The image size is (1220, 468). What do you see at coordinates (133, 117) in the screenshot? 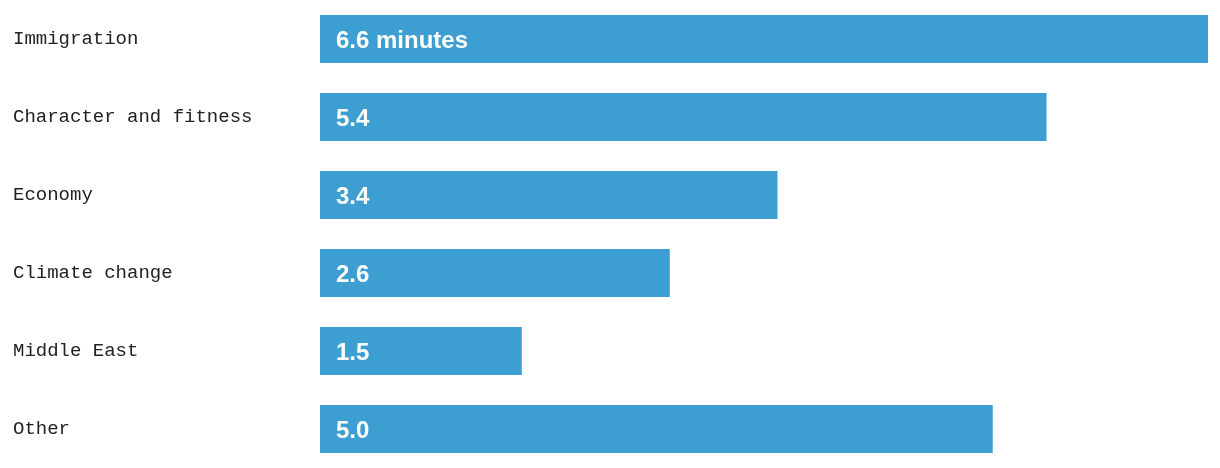
I see `y-tick-label: Character and fitness` at bounding box center [133, 117].